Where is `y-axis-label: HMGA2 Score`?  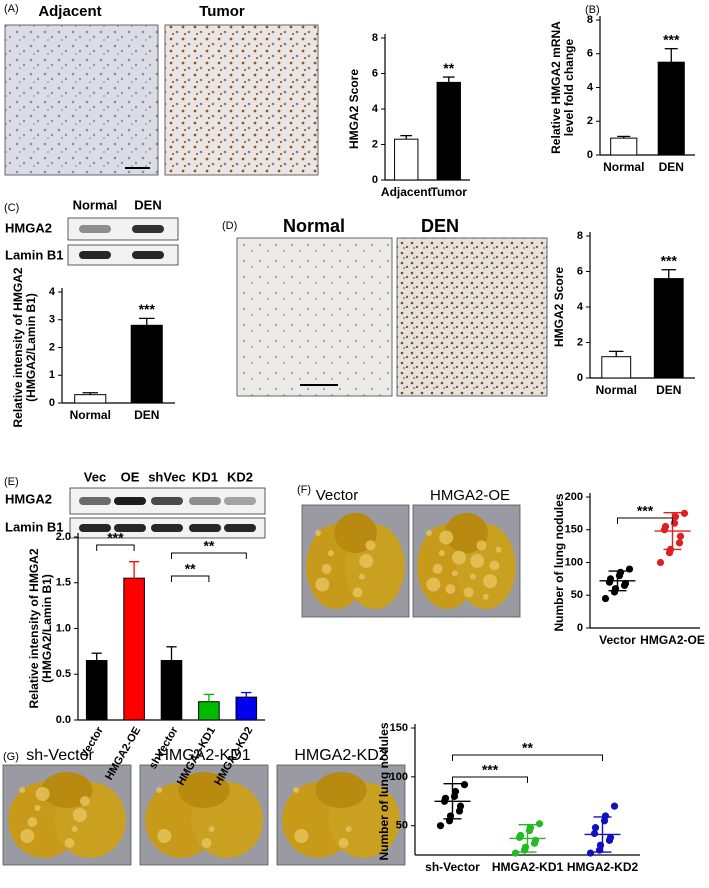 y-axis-label: HMGA2 Score is located at coordinates (559, 307).